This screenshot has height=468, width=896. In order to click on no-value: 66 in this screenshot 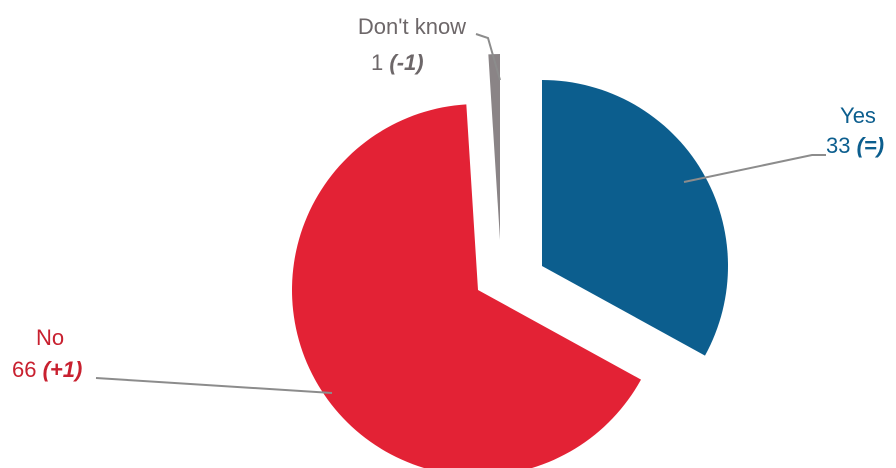, I will do `click(24, 369)`.